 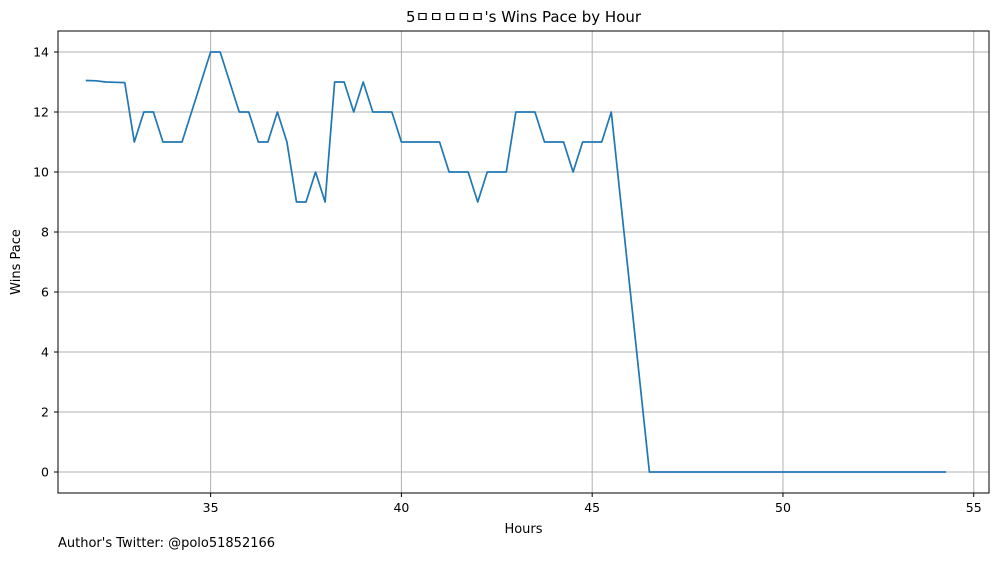 I want to click on x-axis: 35 40 45 50 55, so click(x=592, y=504).